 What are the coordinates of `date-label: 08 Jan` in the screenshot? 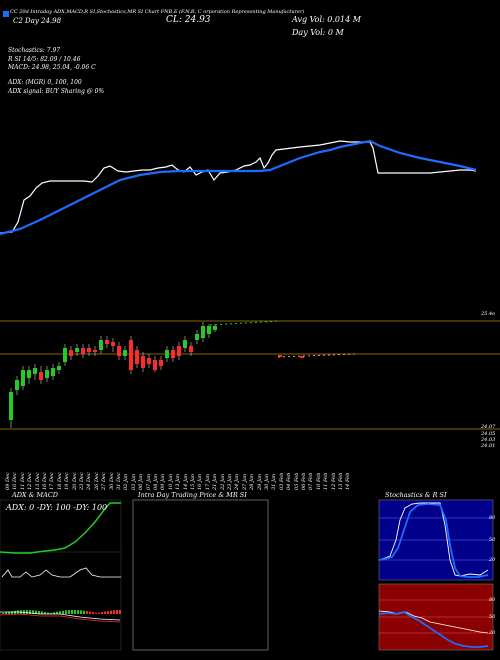 It's located at (156, 481).